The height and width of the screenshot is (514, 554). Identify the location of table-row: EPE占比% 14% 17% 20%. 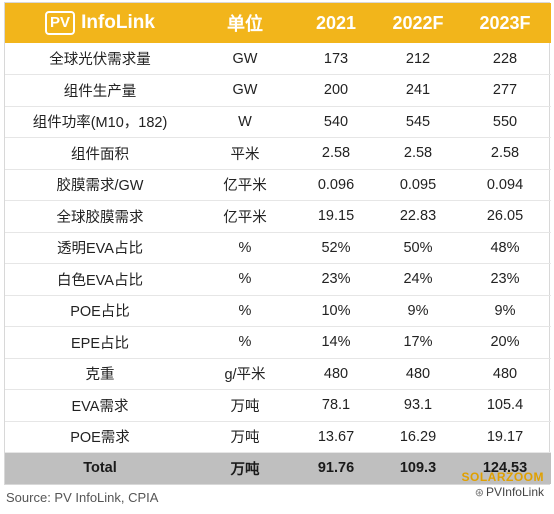
(278, 342).